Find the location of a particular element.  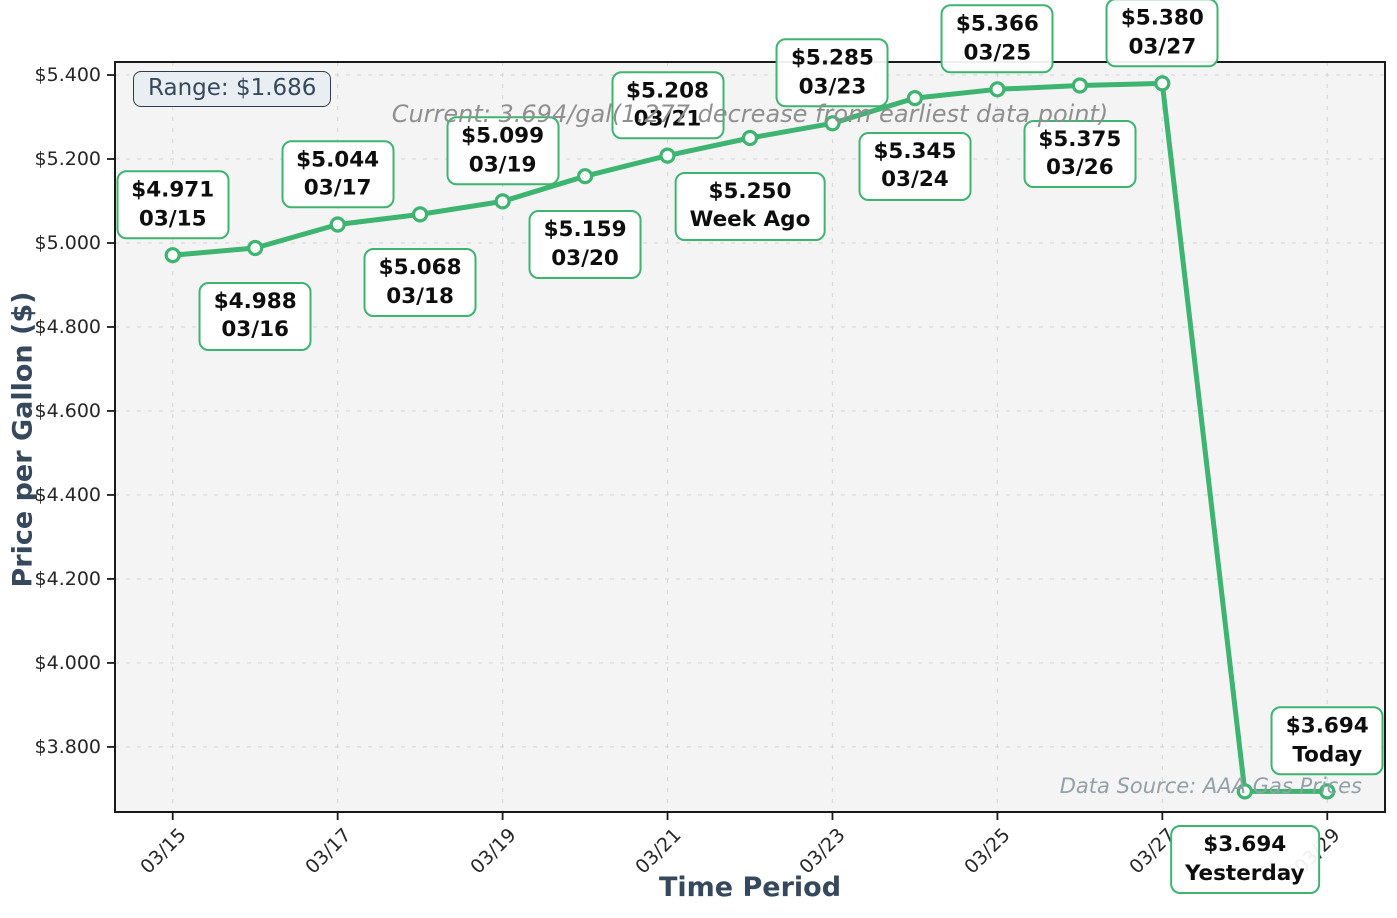

point-annotation: $5.159 03/20 is located at coordinates (585, 244).